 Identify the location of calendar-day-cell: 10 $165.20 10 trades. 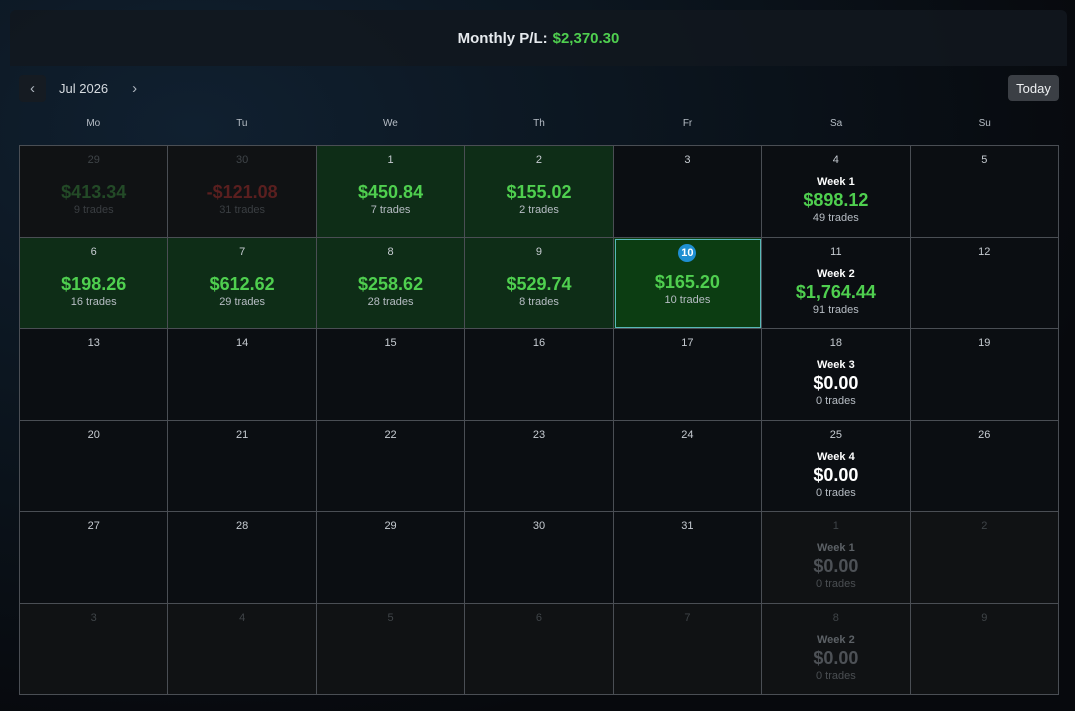
(688, 283).